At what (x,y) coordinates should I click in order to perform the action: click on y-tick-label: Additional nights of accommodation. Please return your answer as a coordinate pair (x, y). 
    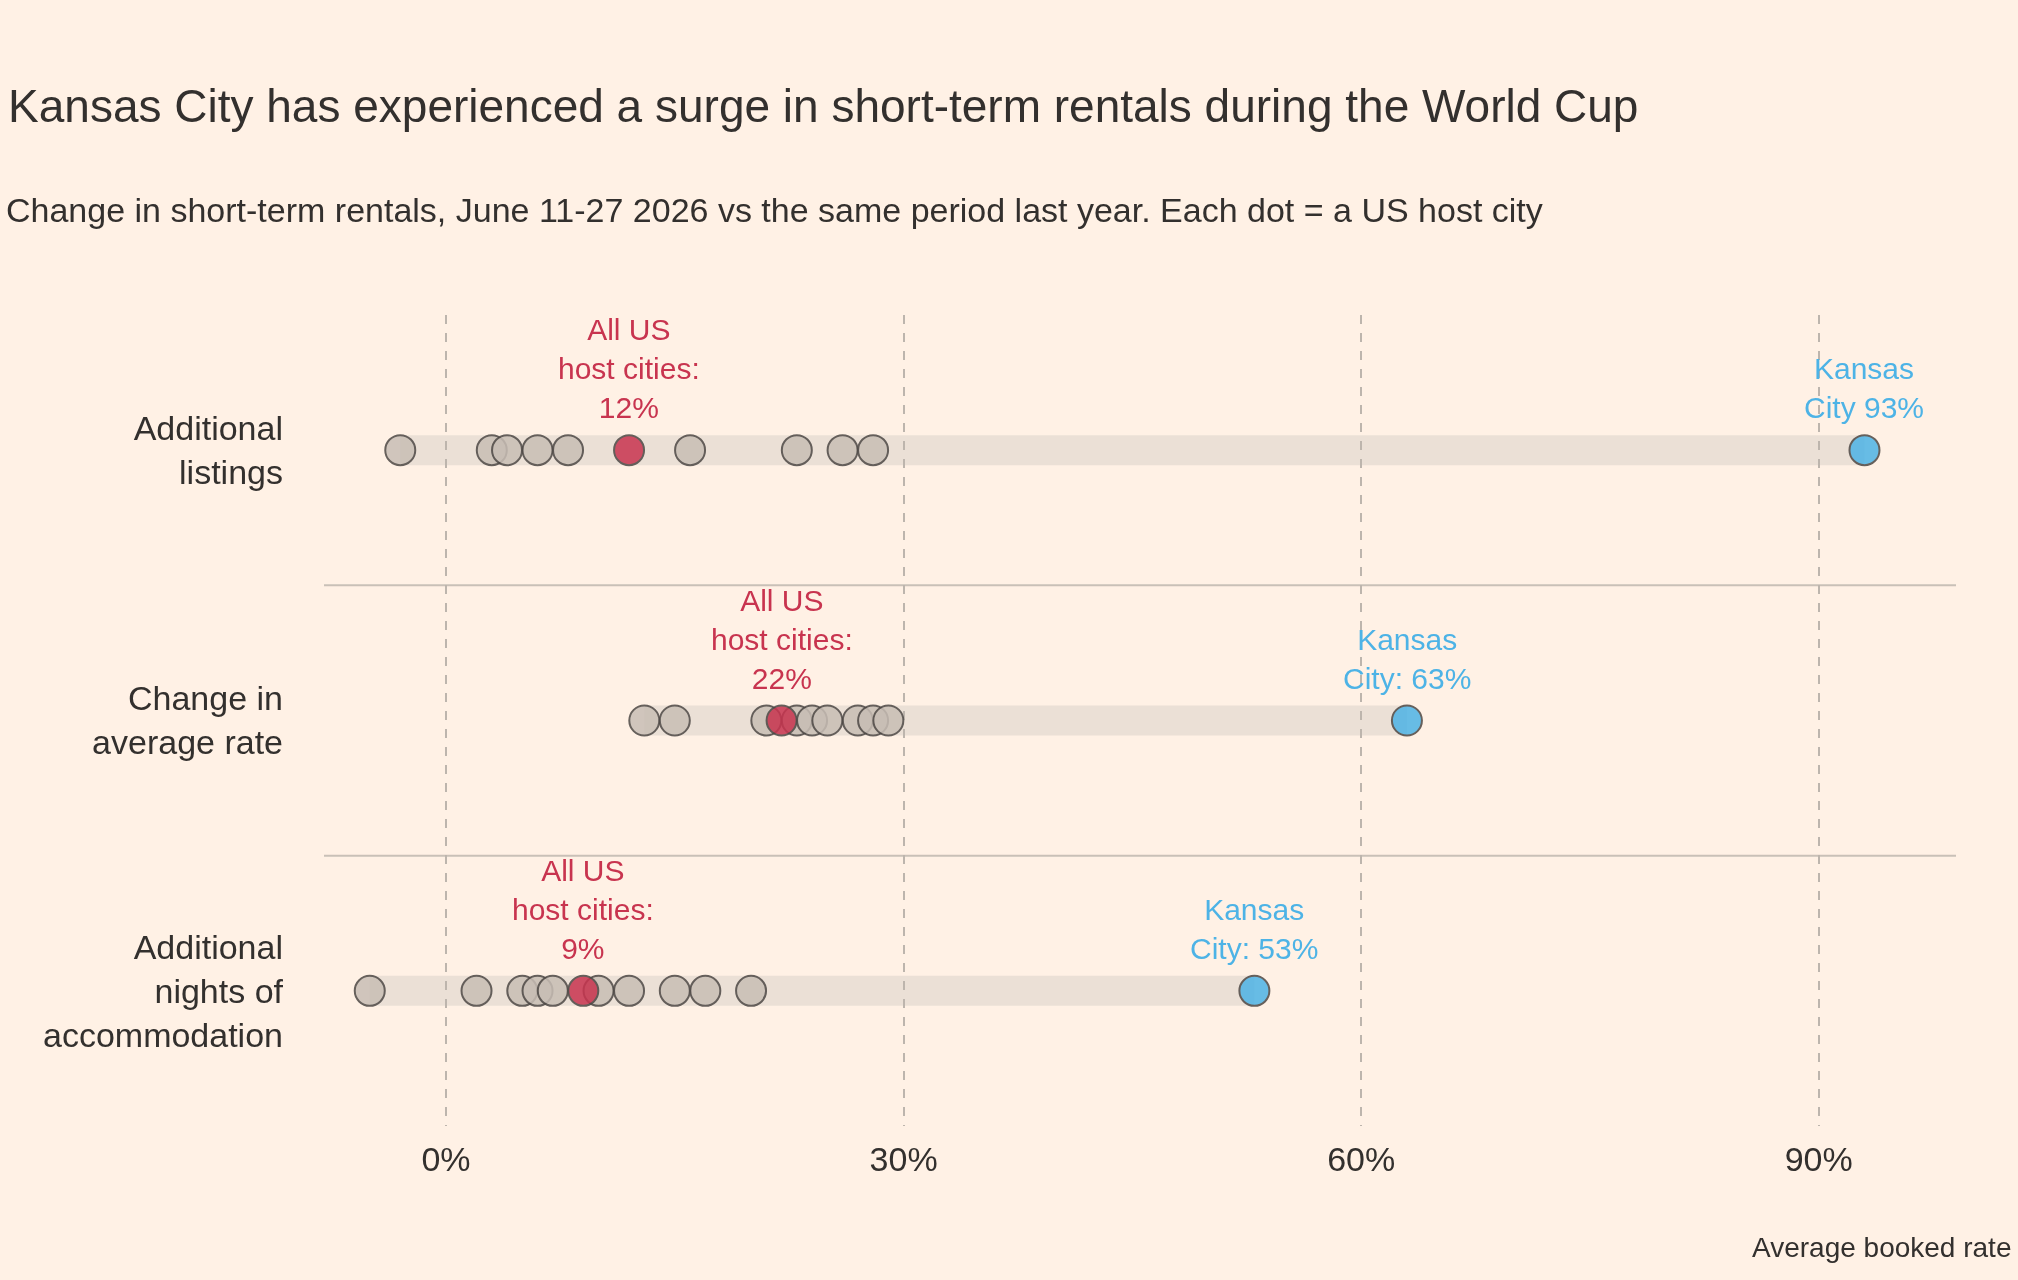
    Looking at the image, I should click on (163, 990).